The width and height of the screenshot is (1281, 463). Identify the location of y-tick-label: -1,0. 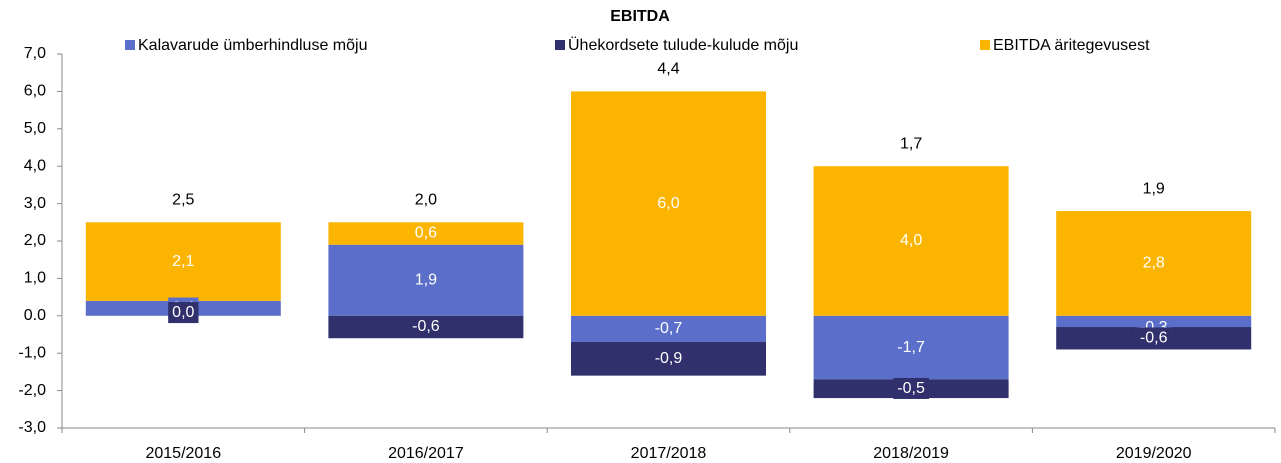
(32, 352).